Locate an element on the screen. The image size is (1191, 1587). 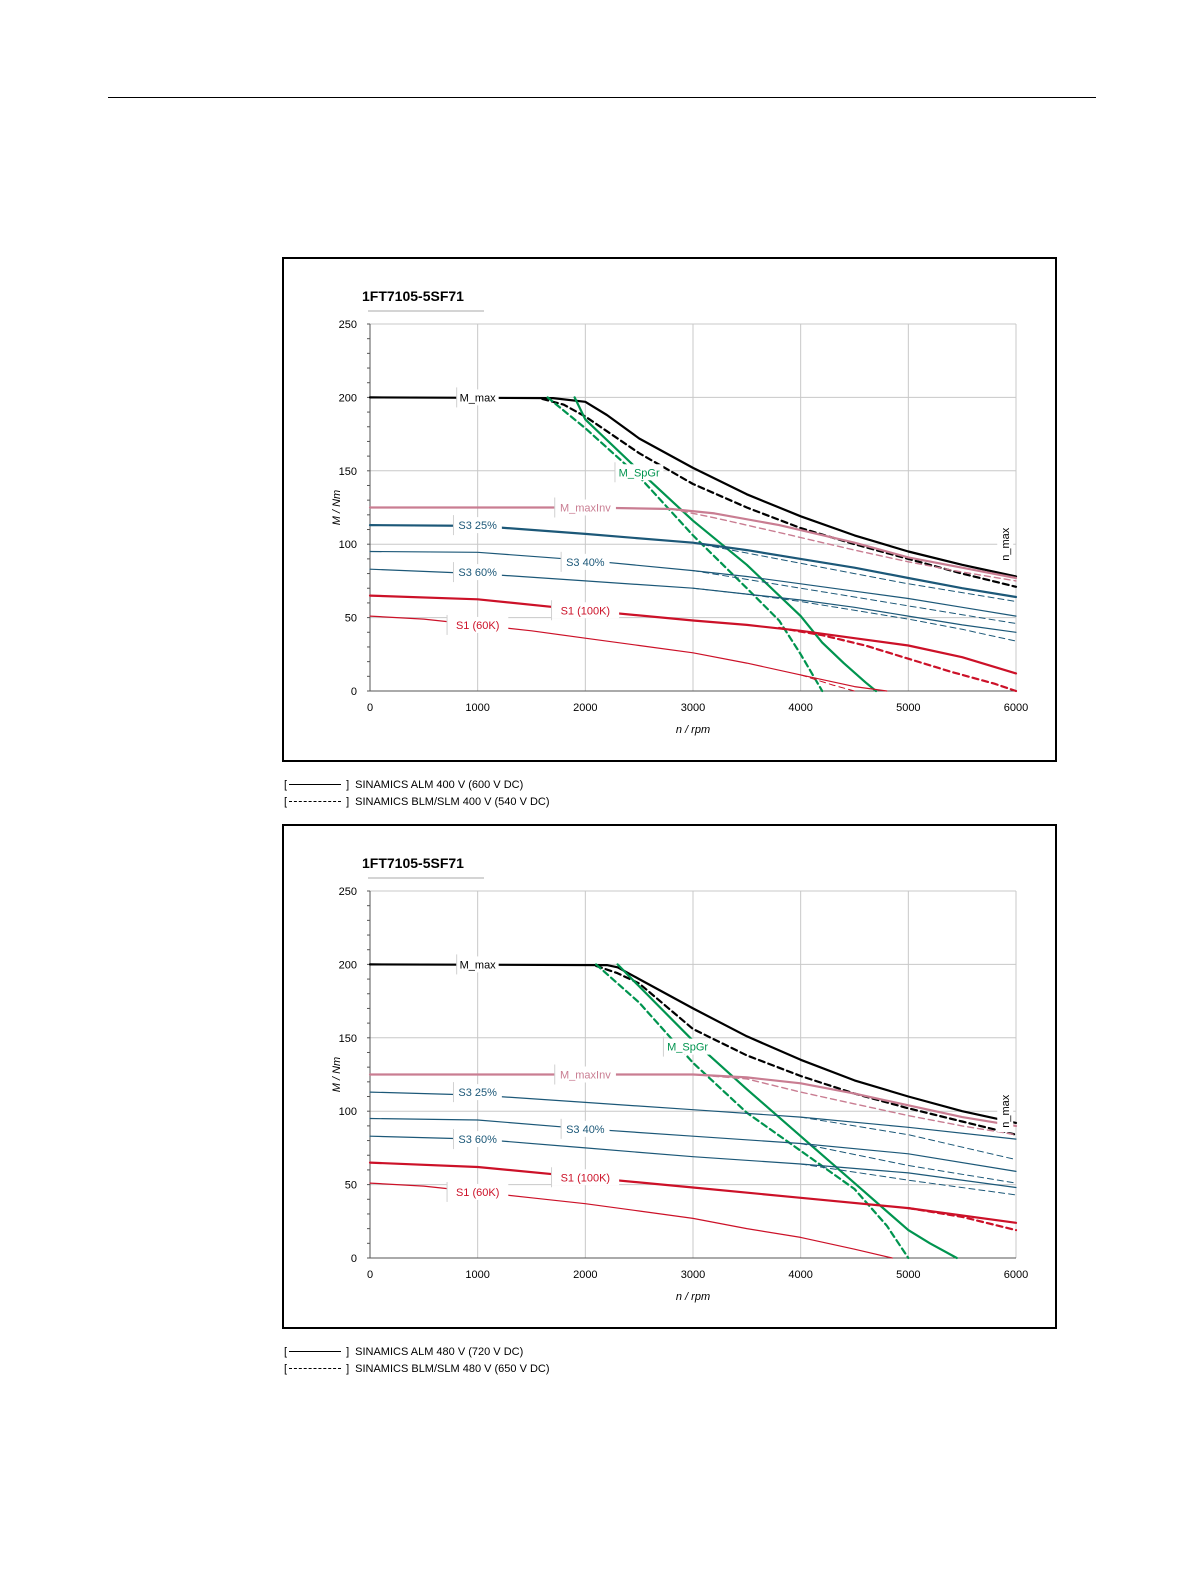
curve-label-text: M_max is located at coordinates (478, 398).